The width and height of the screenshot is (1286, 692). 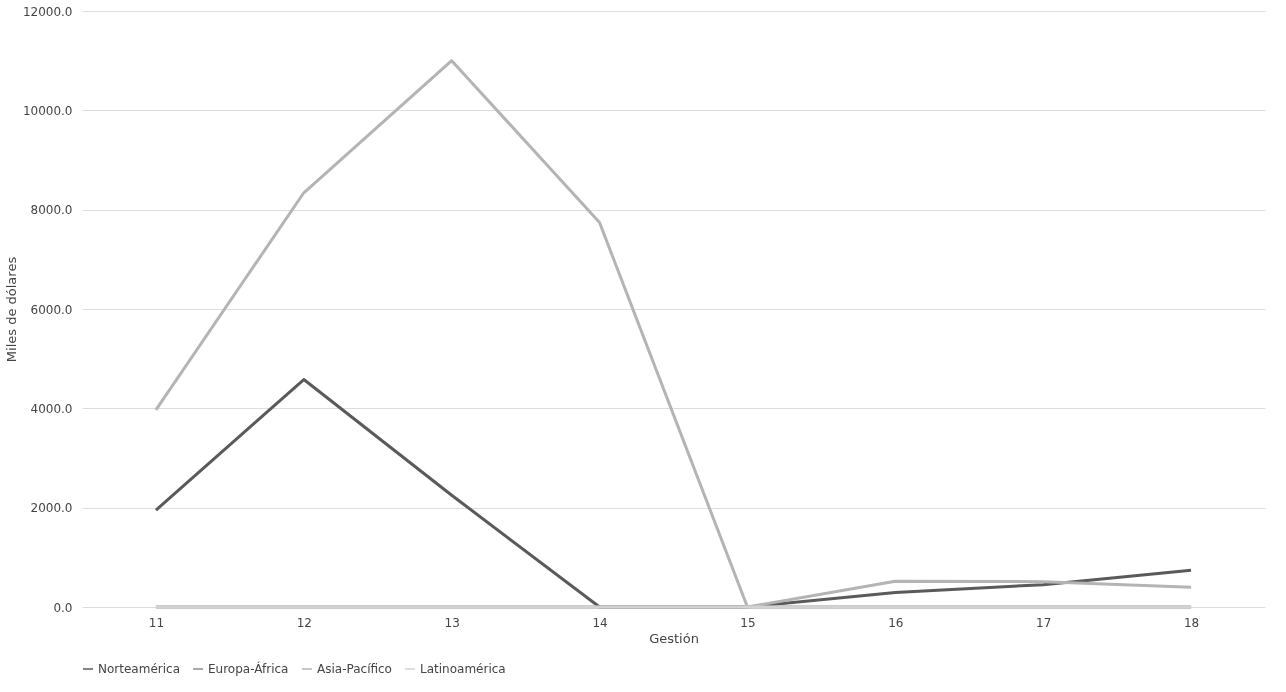 I want to click on legend-label: Norteamérica, so click(x=139, y=669).